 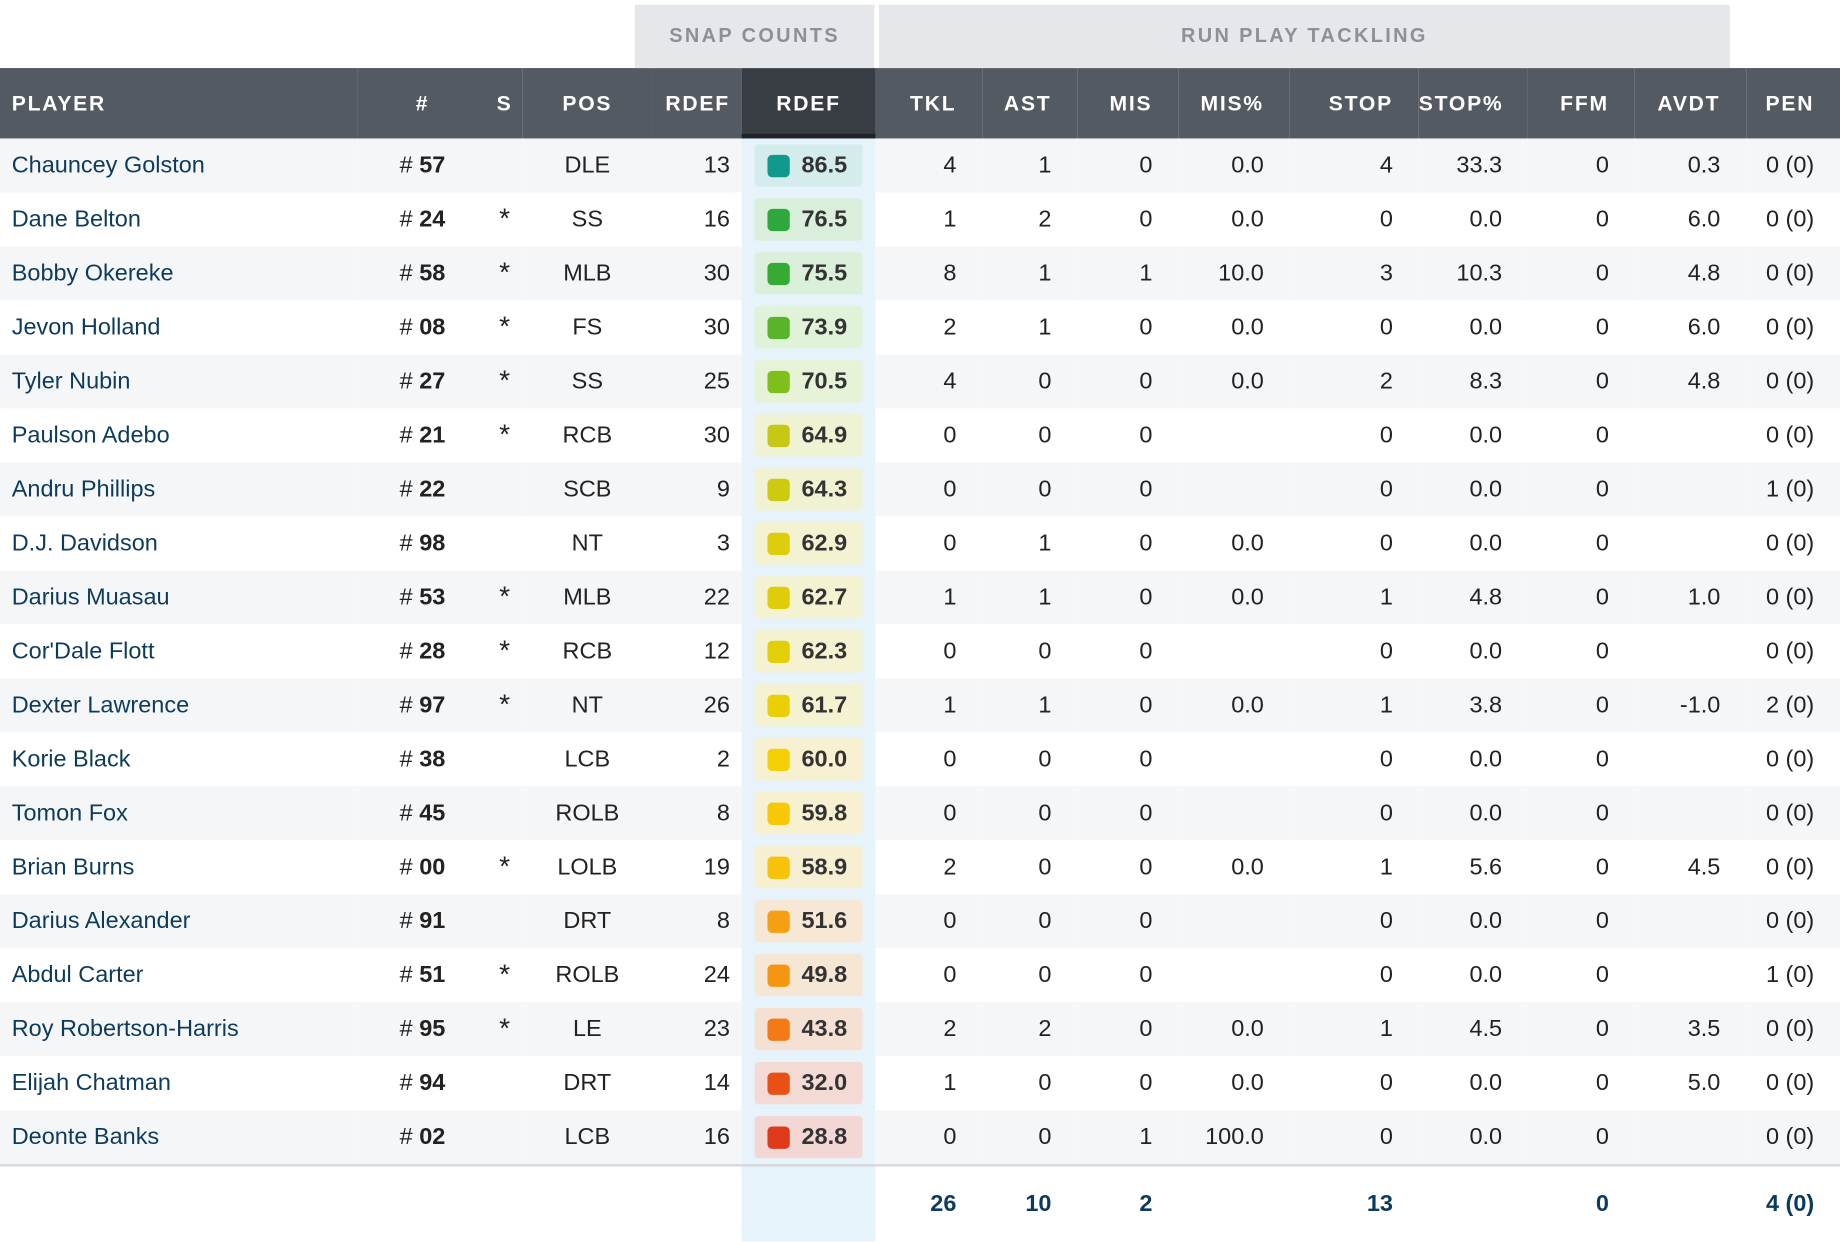 What do you see at coordinates (697, 867) in the screenshot?
I see `rdef-snaps: 19` at bounding box center [697, 867].